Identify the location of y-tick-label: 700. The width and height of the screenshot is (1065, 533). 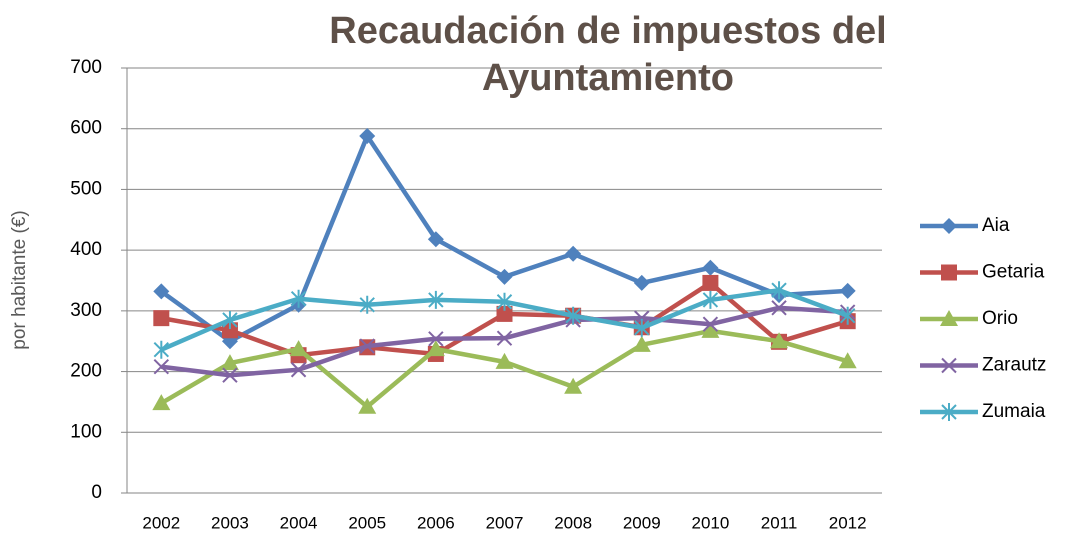
(86, 67).